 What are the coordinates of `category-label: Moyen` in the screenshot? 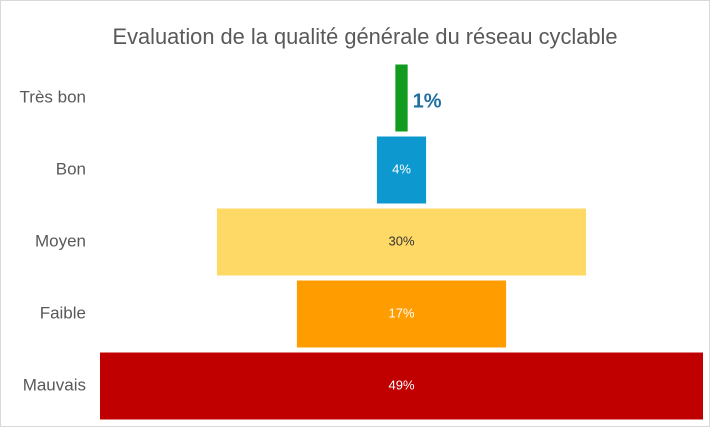 It's located at (60, 240).